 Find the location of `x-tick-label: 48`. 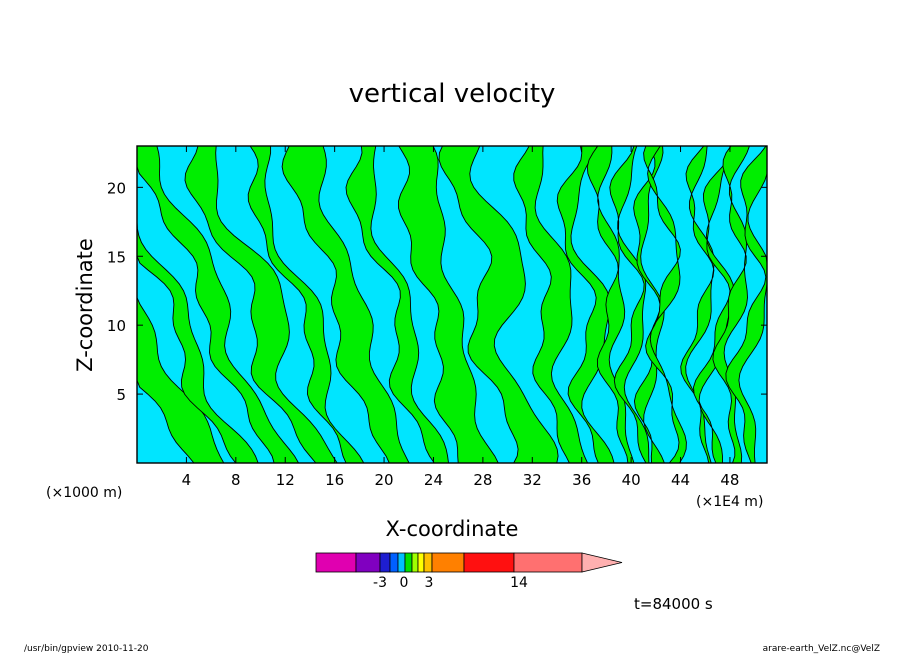

x-tick-label: 48 is located at coordinates (729, 480).